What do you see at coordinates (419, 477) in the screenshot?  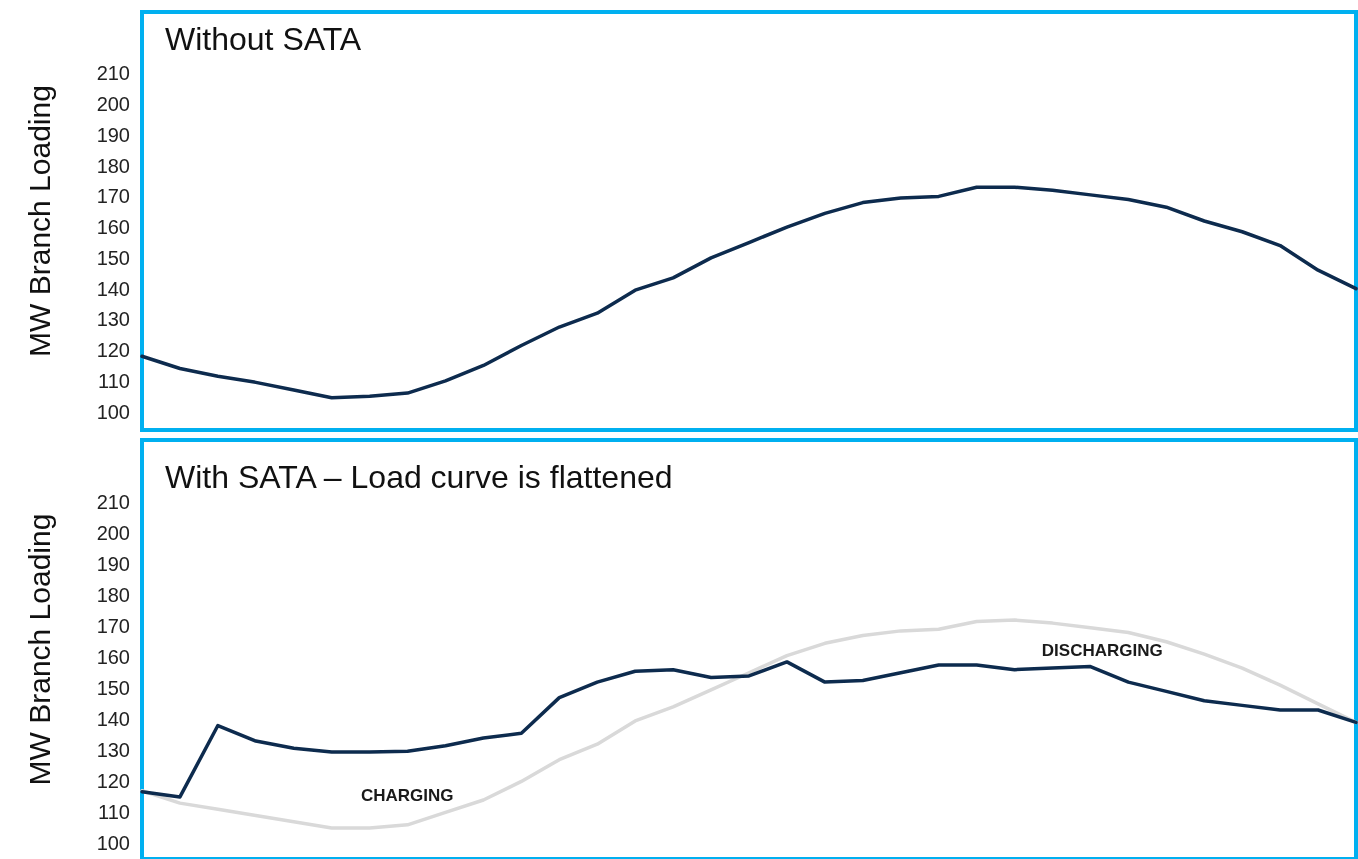 I see `text: With SATA – Load curve is flattened` at bounding box center [419, 477].